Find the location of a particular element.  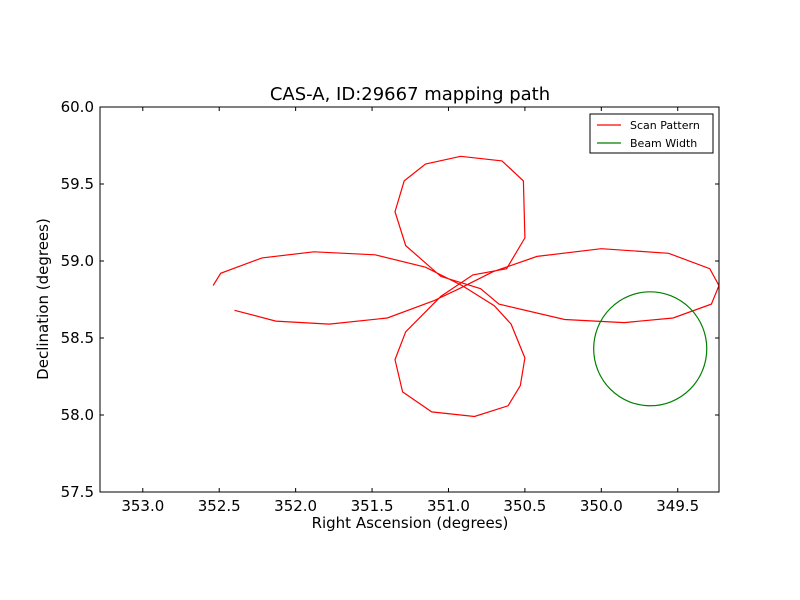

x-axis-label: Right Ascension (degrees) is located at coordinates (410, 523).